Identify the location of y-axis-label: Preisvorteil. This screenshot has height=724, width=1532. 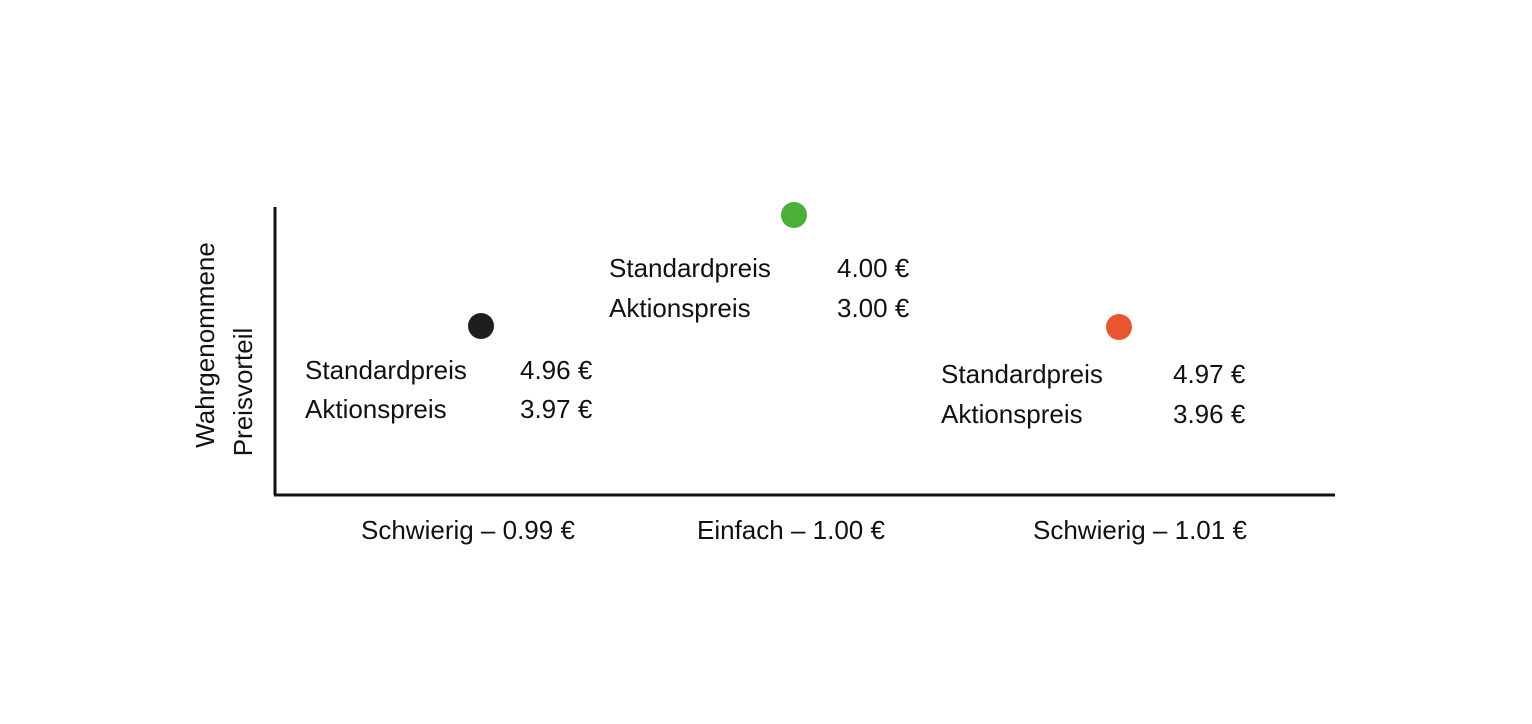
(243, 392).